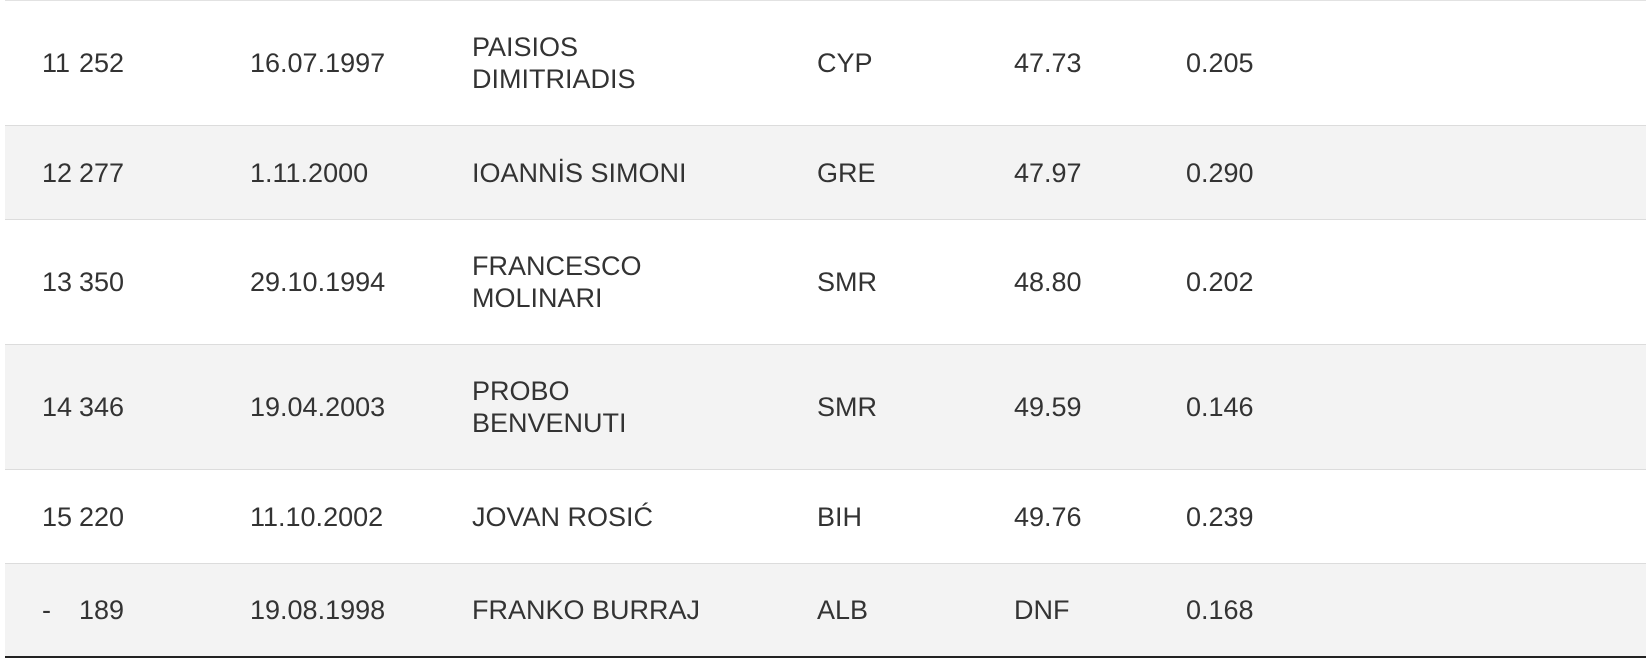 This screenshot has width=1646, height=660. I want to click on result-row: 15 220 11.10.2002 JOVAN ROSIĆ BIH 49.76 0.239, so click(825, 517).